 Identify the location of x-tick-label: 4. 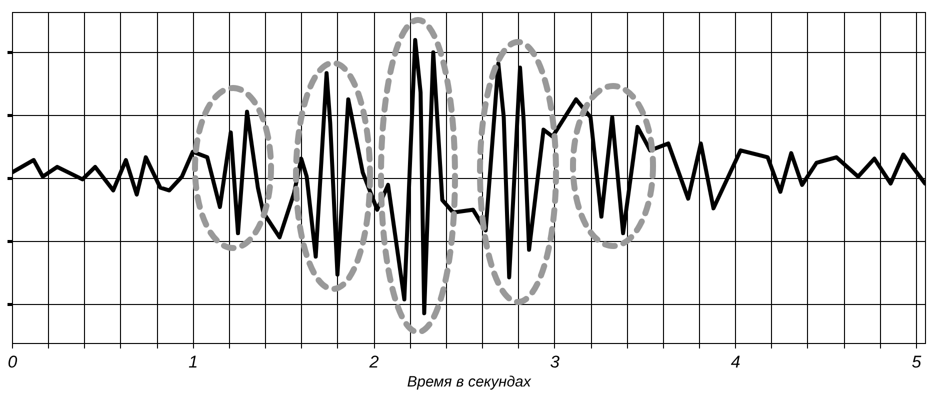
(735, 362).